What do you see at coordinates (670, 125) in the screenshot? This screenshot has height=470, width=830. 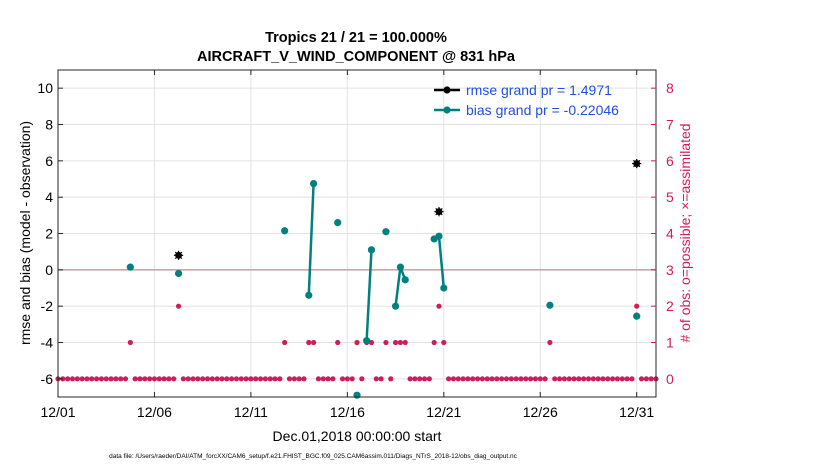 I see `y-right-tick-label: 7` at bounding box center [670, 125].